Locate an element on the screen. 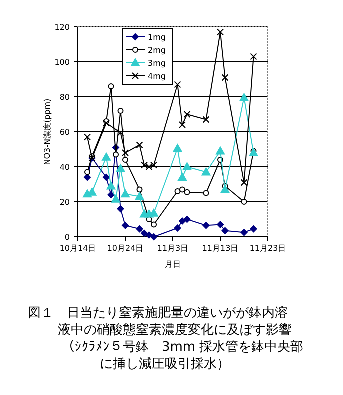 Image resolution: width=343 pixels, height=395 pixels. x-tick-label: 11月13日 is located at coordinates (220, 248).